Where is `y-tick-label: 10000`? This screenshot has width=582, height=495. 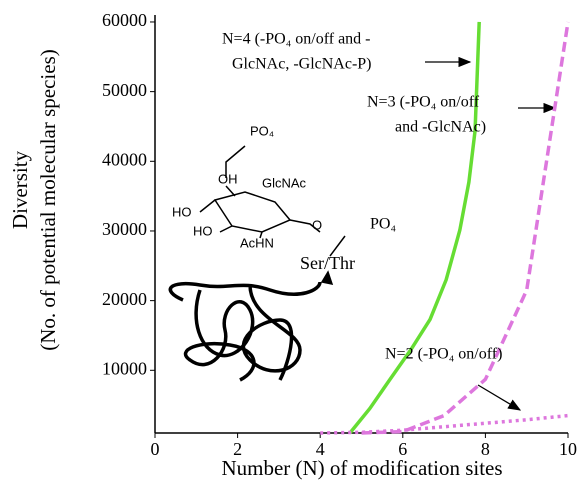
y-tick-label: 10000 is located at coordinates (124, 368).